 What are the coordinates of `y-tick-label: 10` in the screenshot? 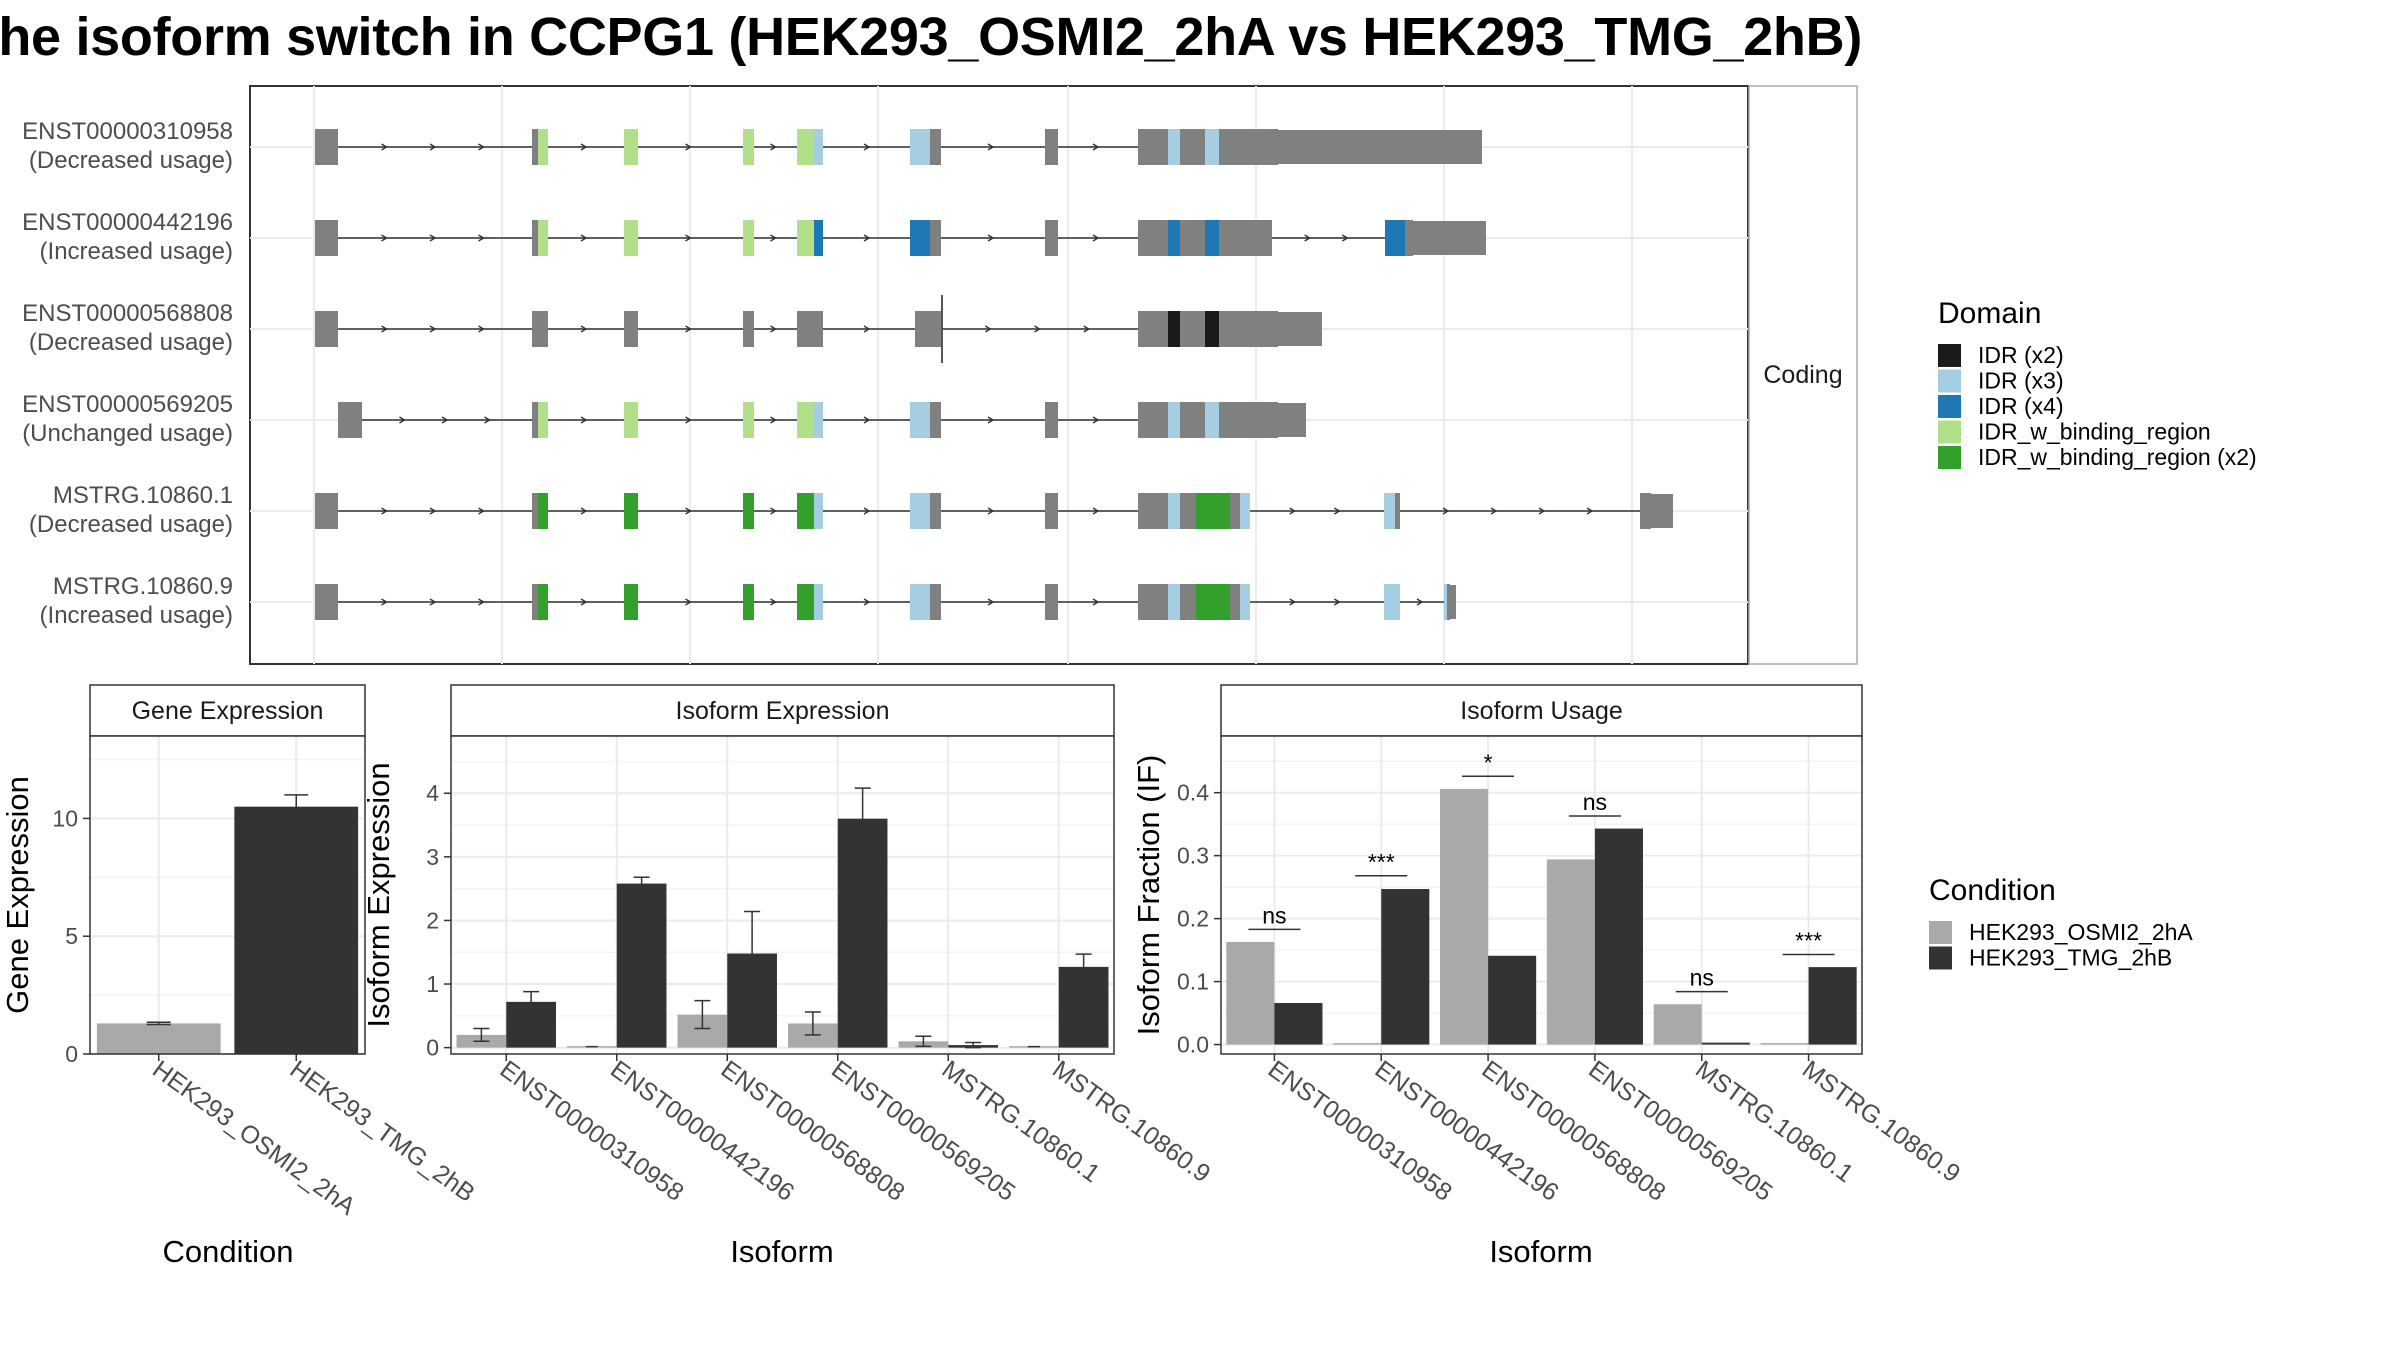 It's located at (65, 818).